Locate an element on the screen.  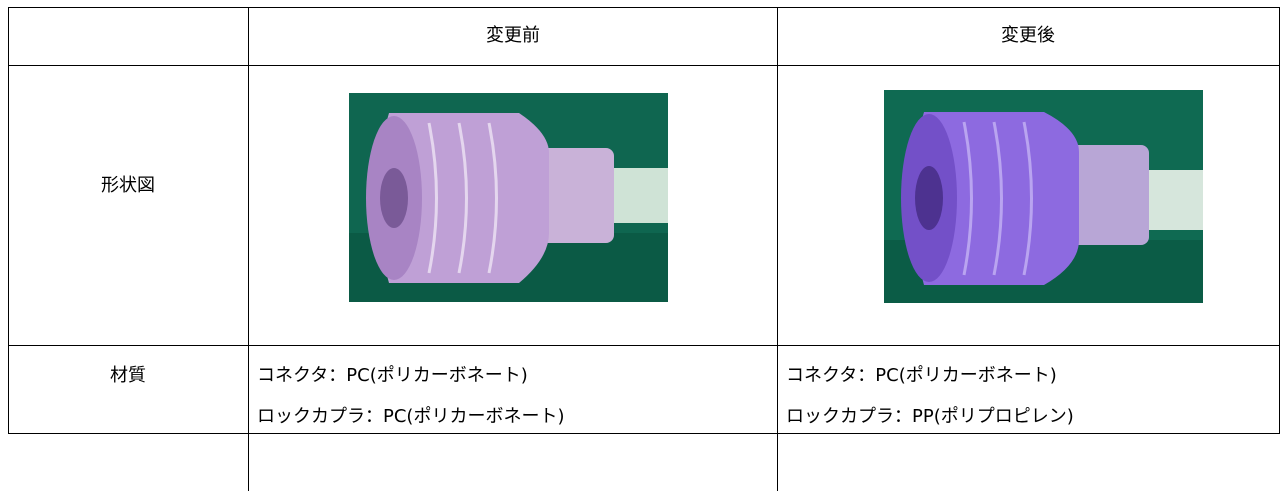
material-text: ロックカプラ：PC(ポリカーボネート) is located at coordinates (411, 416).